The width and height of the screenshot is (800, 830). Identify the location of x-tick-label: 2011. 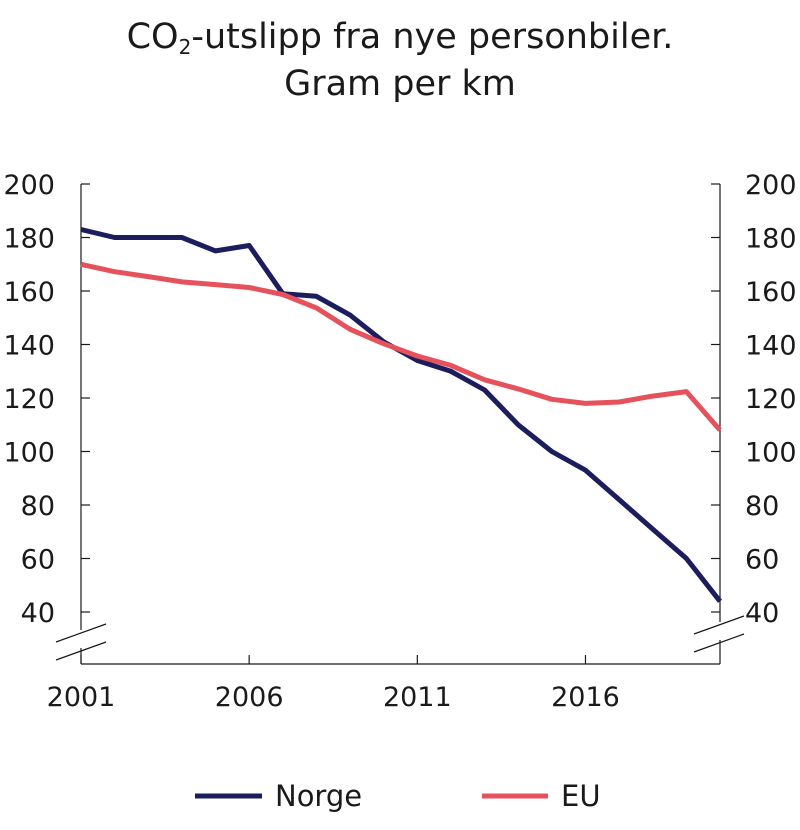
(417, 697).